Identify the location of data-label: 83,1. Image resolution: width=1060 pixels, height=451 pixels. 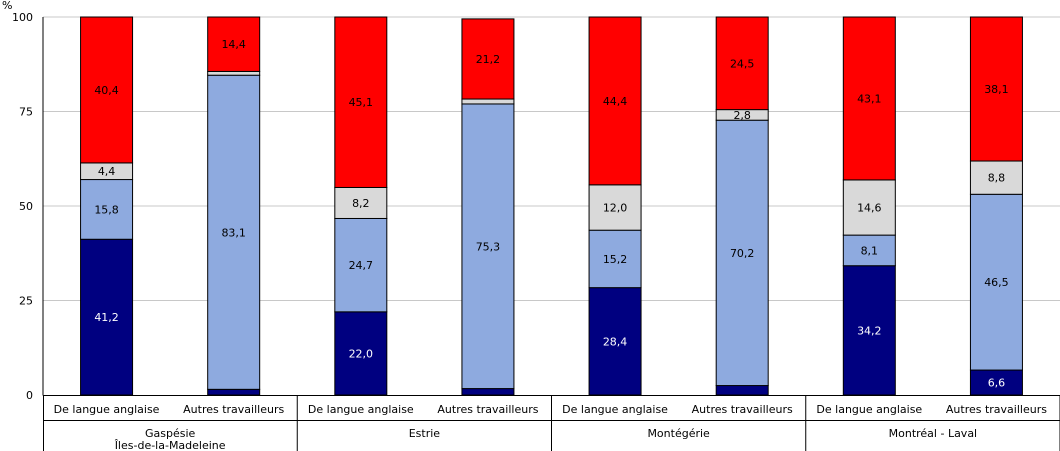
(233, 232).